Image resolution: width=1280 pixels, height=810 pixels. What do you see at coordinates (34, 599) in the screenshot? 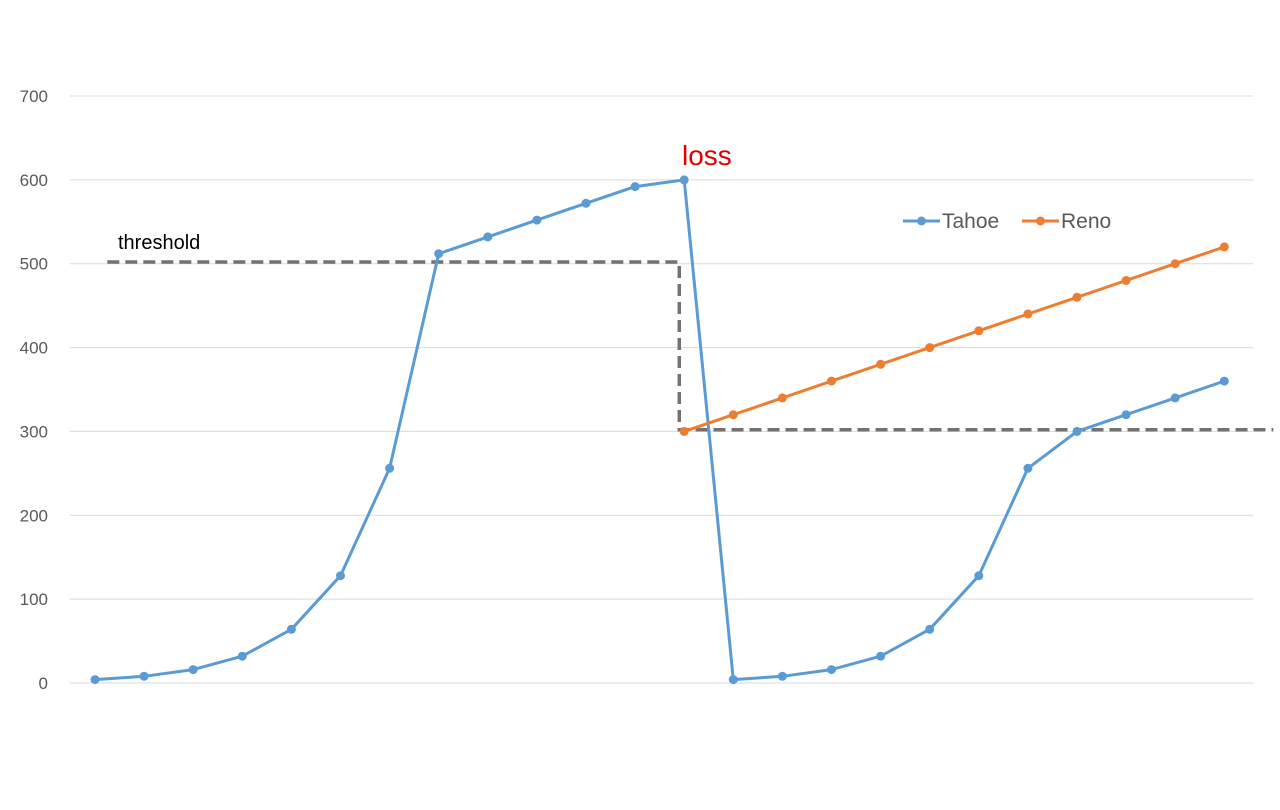
I see `y-tick-label-100: 100` at bounding box center [34, 599].